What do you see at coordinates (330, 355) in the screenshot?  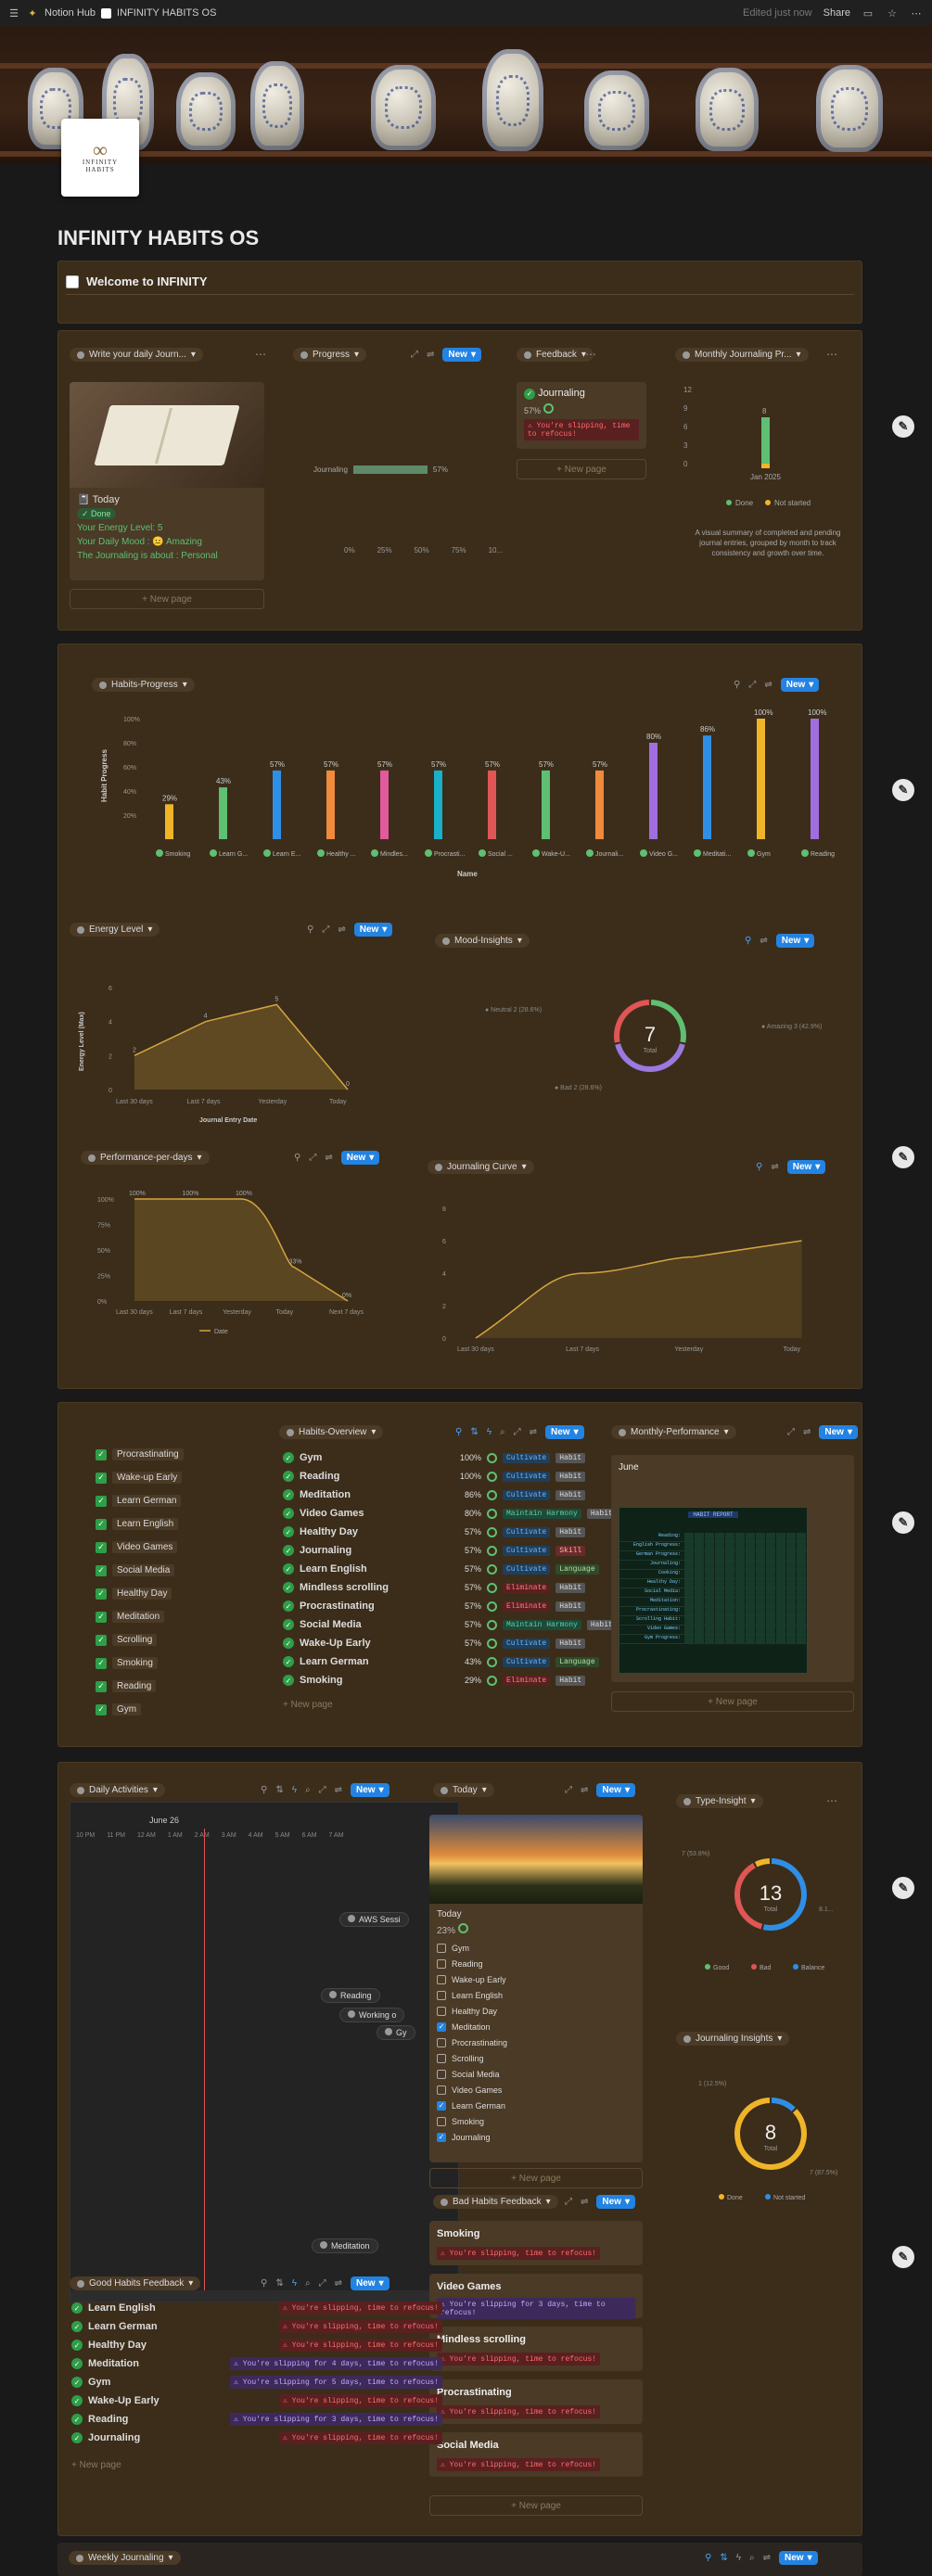 I see `view-chip-progress: Progress ▾` at bounding box center [330, 355].